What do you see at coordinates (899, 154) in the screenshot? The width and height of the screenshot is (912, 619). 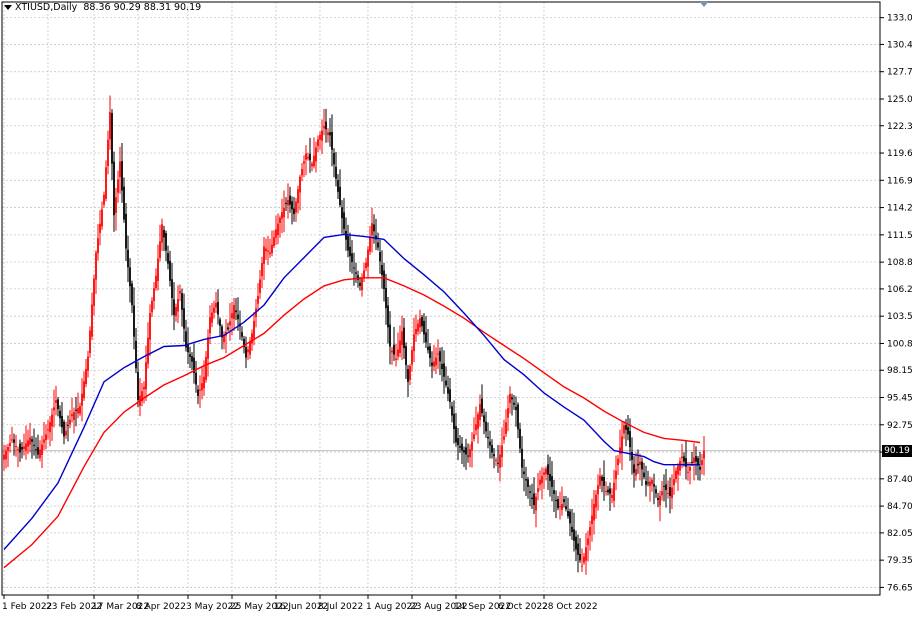 I see `y-tick-label: 119.65` at bounding box center [899, 154].